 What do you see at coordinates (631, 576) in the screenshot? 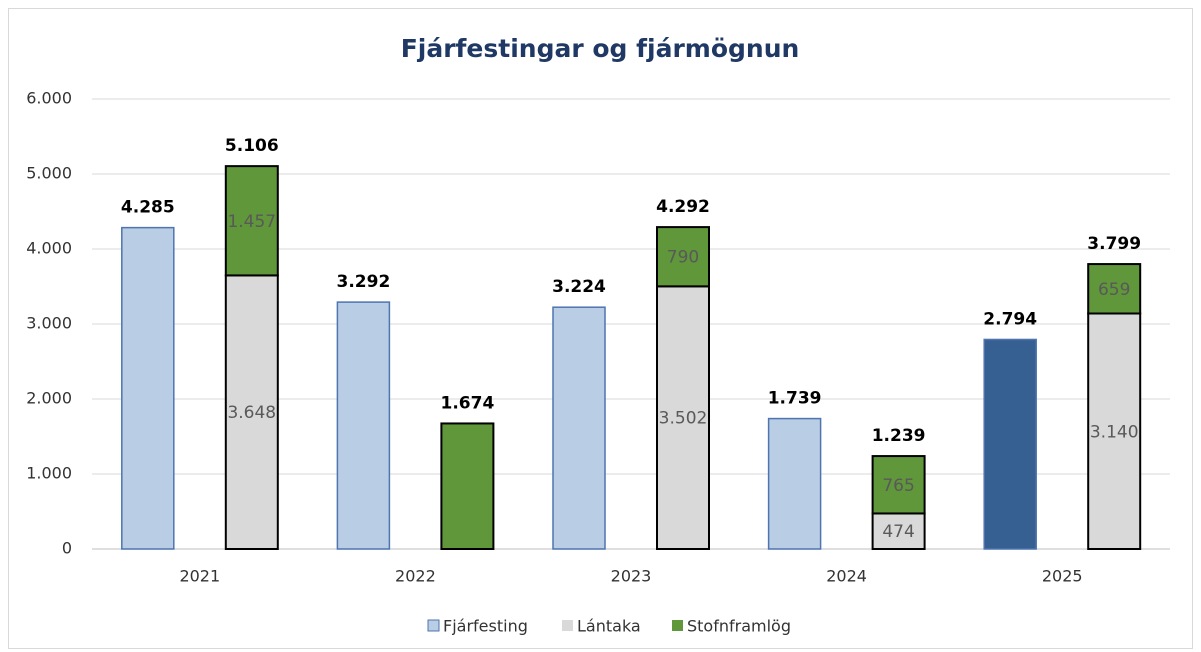
I see `x-tick-label: 2023` at bounding box center [631, 576].